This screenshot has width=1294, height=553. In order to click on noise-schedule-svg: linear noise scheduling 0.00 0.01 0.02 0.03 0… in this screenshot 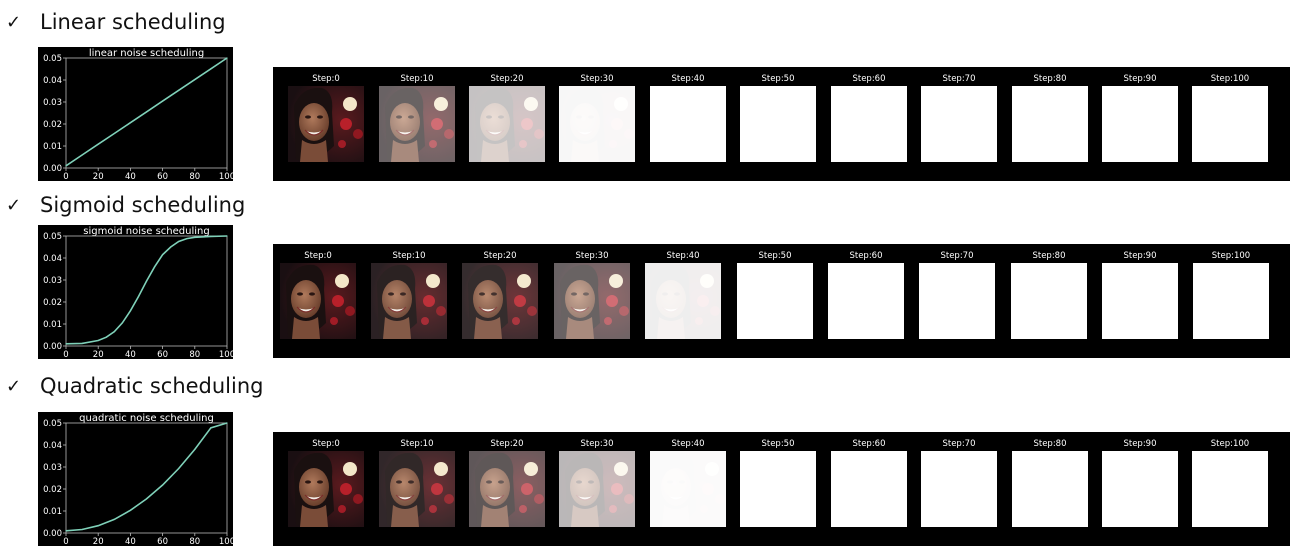, I will do `click(138, 114)`.